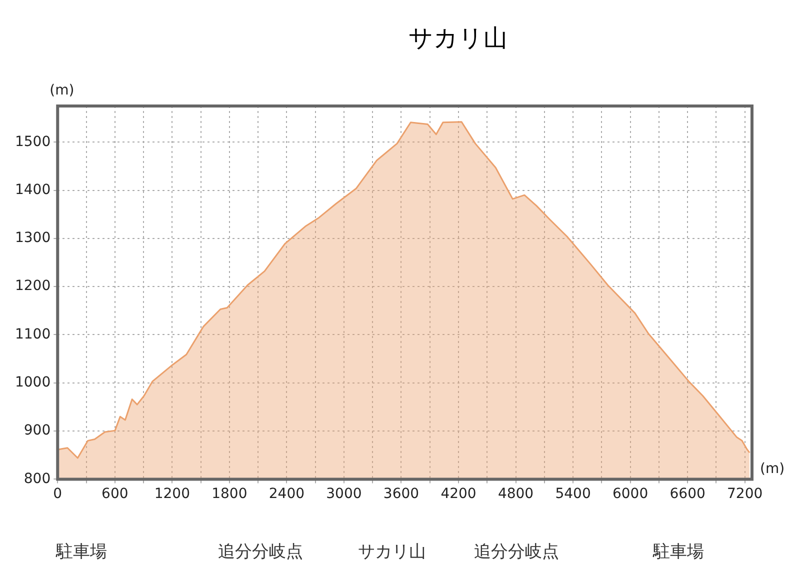 Image resolution: width=800 pixels, height=586 pixels. I want to click on x-axis-title: (m), so click(772, 468).